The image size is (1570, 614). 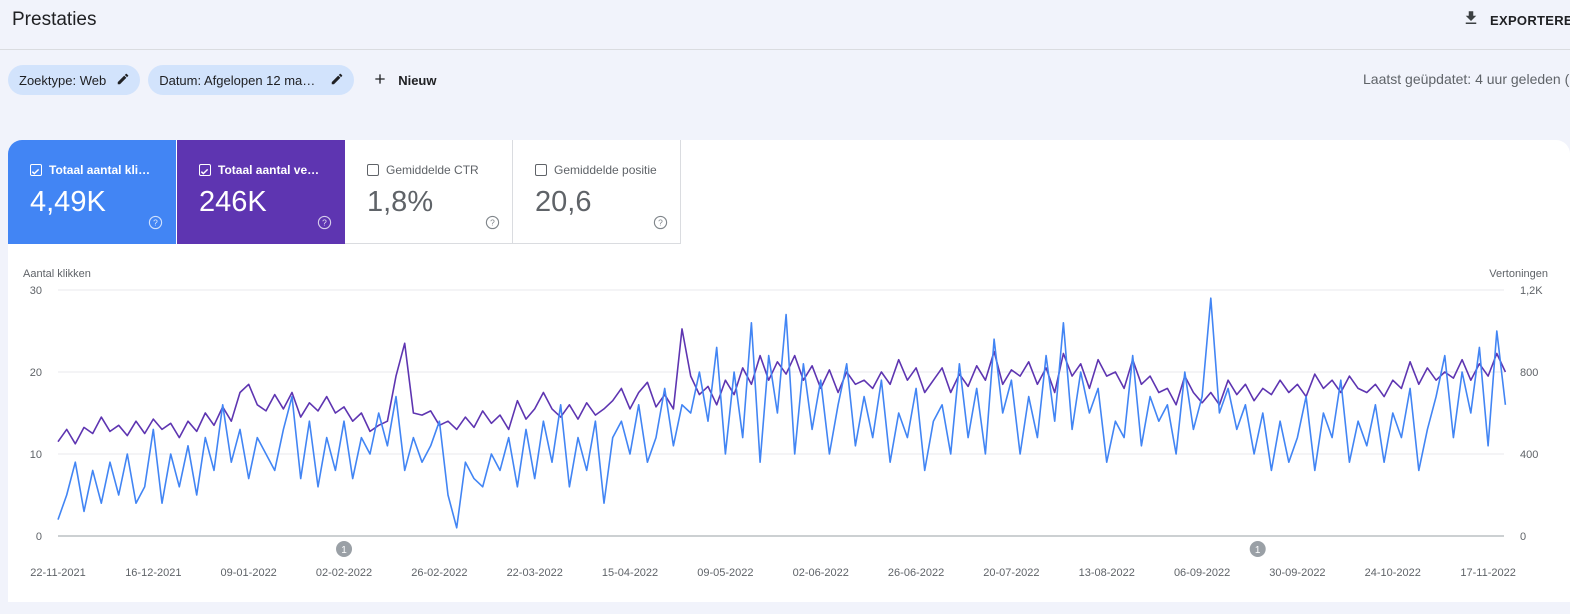 I want to click on top-bar: Prestaties EXPORTERE, so click(x=785, y=25).